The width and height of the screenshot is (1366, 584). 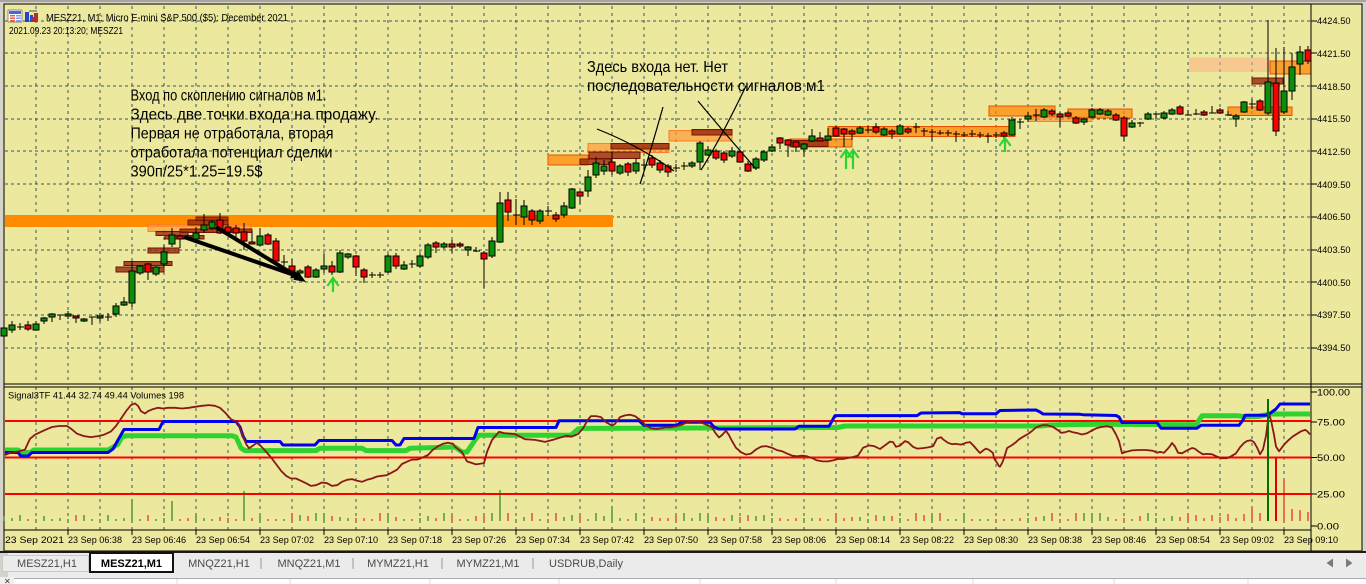 I want to click on svg-text: Первая не отработала, вторая, so click(x=232, y=134).